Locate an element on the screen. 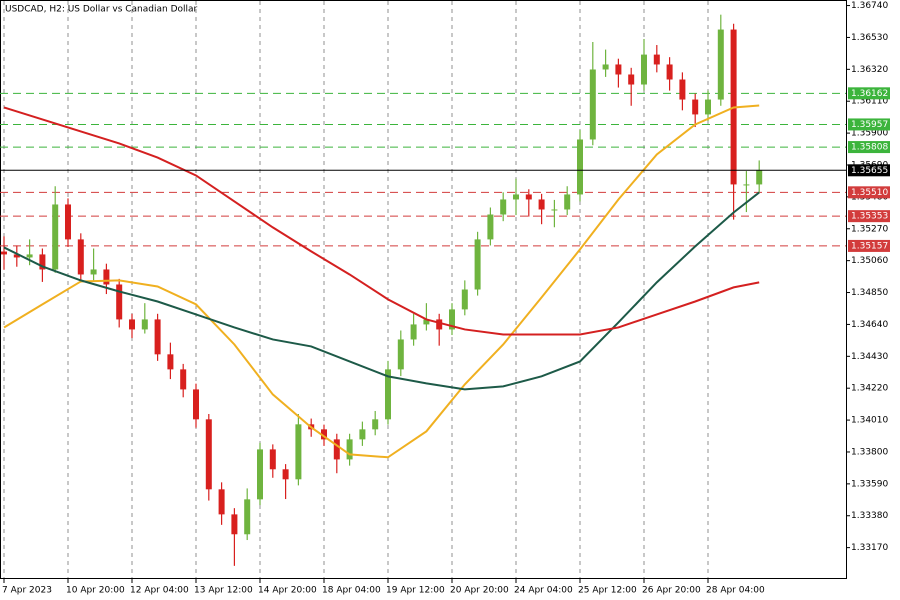 The height and width of the screenshot is (600, 900). x-tick-label: 26 Apr 20:00 is located at coordinates (671, 591).